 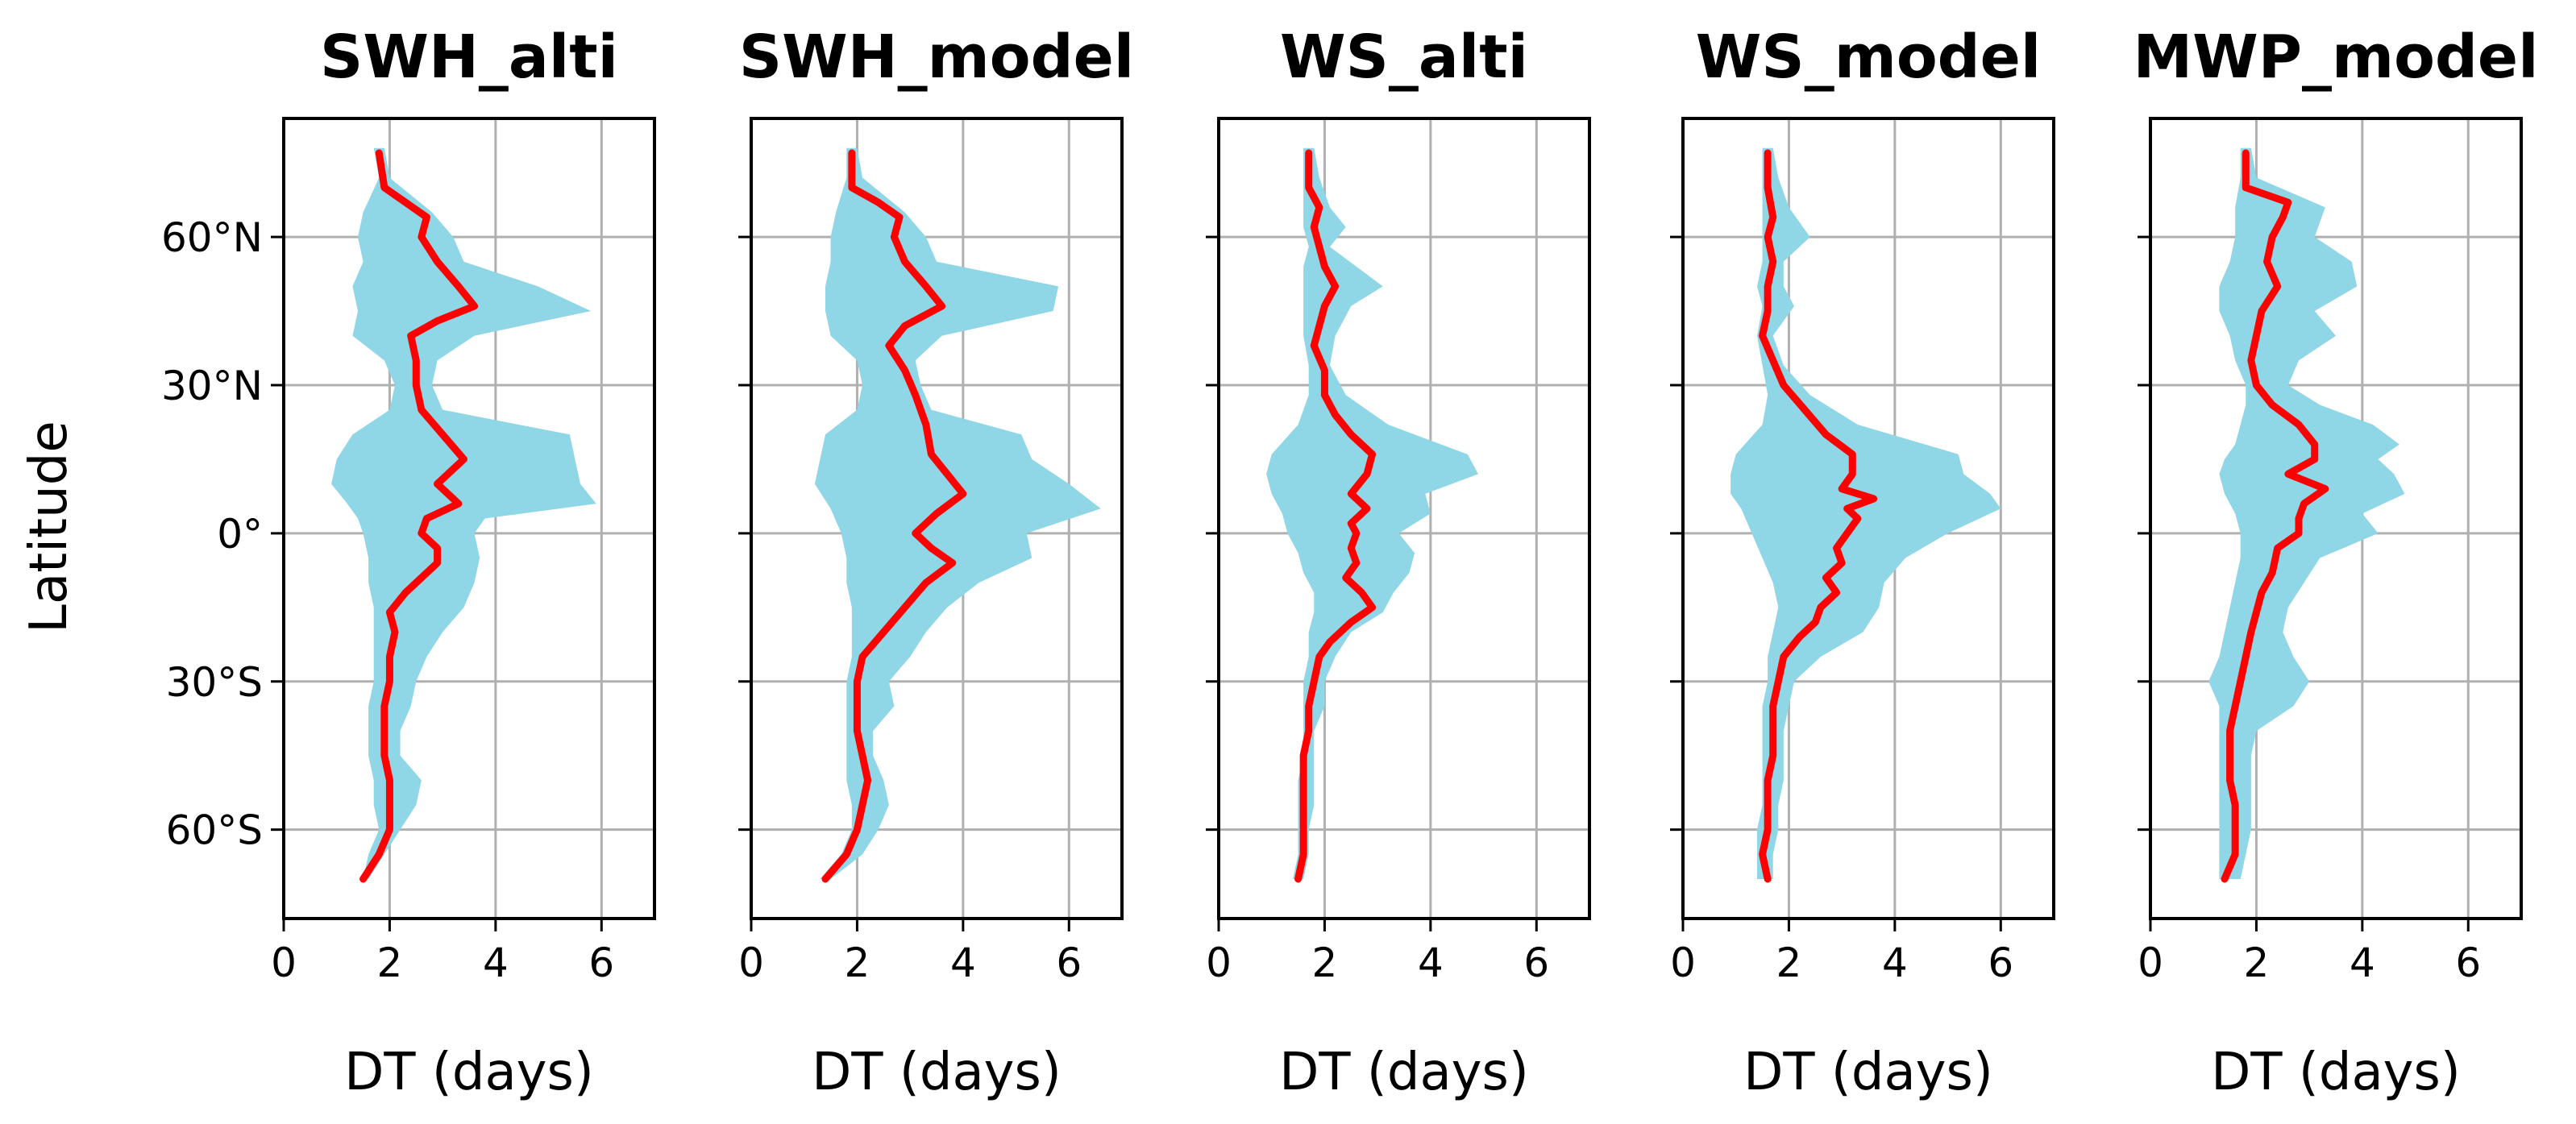 I want to click on y-axis-label: Latitude, so click(x=49, y=527).